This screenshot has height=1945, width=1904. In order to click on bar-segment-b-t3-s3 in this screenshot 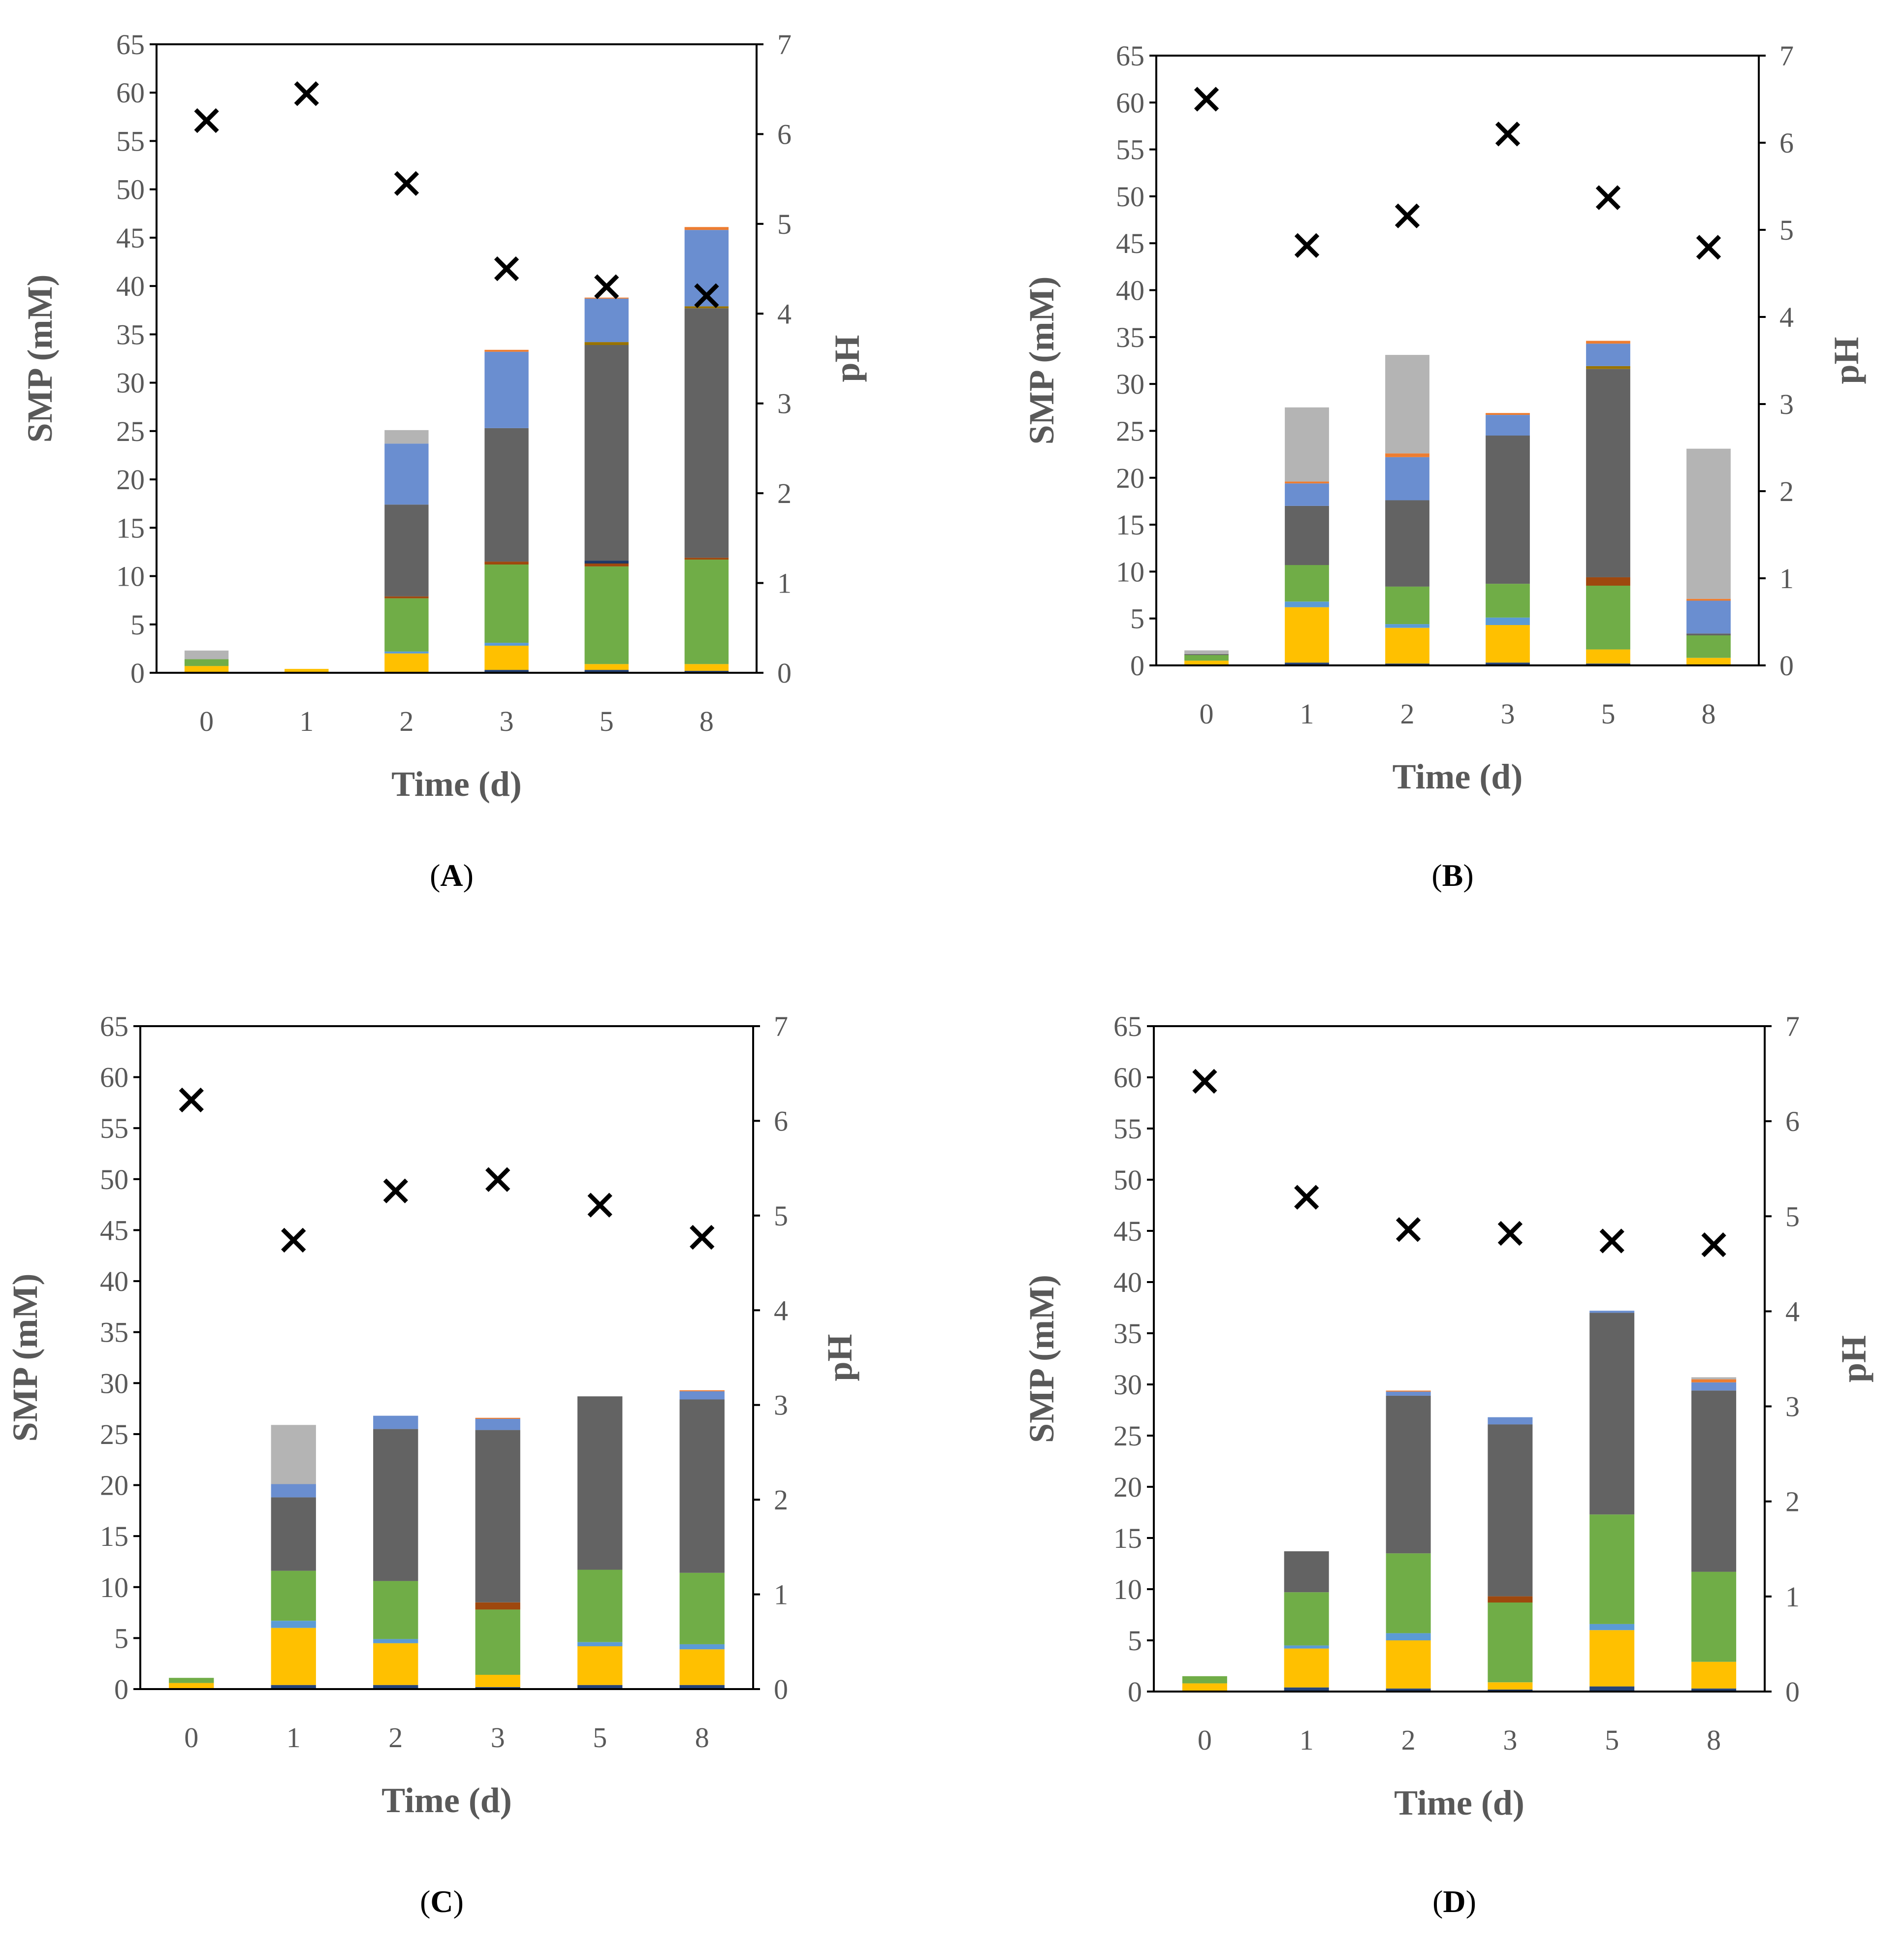, I will do `click(1508, 621)`.